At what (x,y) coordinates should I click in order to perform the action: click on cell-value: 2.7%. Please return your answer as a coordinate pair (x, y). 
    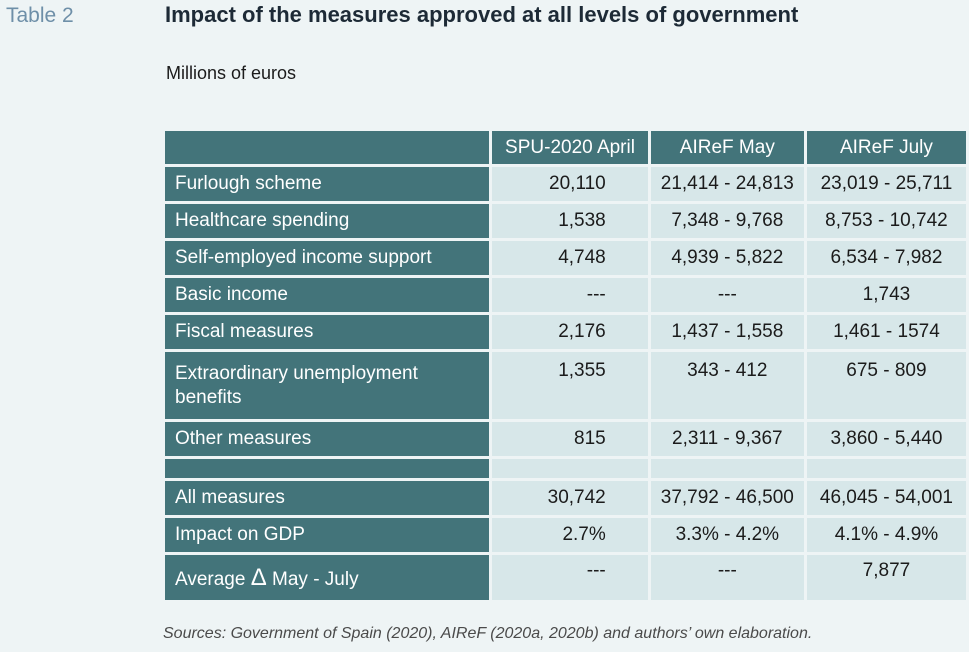
    Looking at the image, I should click on (570, 535).